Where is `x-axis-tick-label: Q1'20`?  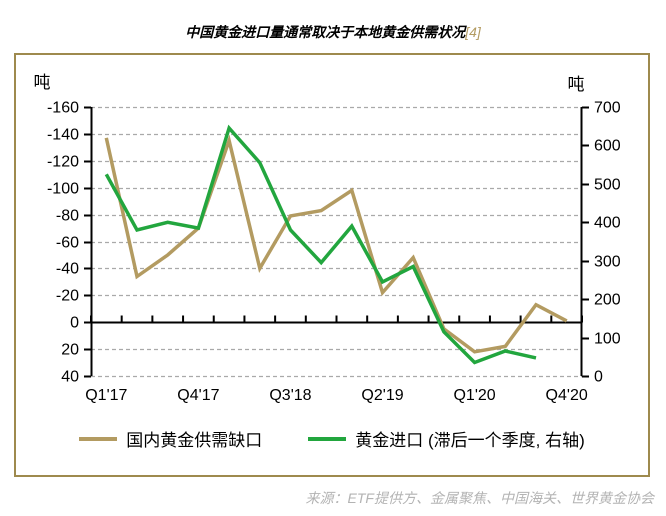 x-axis-tick-label: Q1'20 is located at coordinates (474, 395).